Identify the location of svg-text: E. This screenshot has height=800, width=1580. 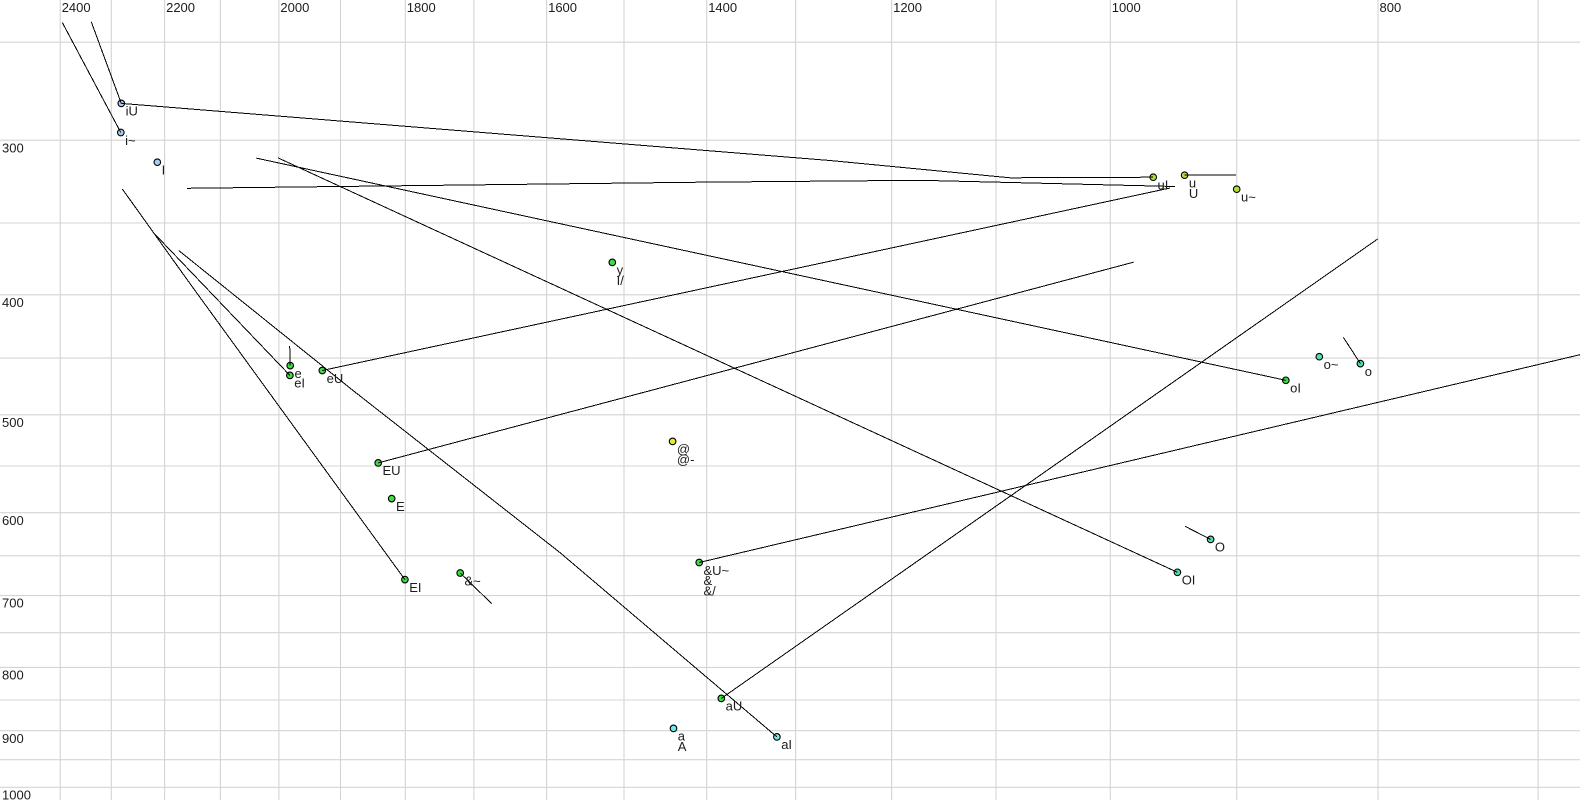
(400, 506).